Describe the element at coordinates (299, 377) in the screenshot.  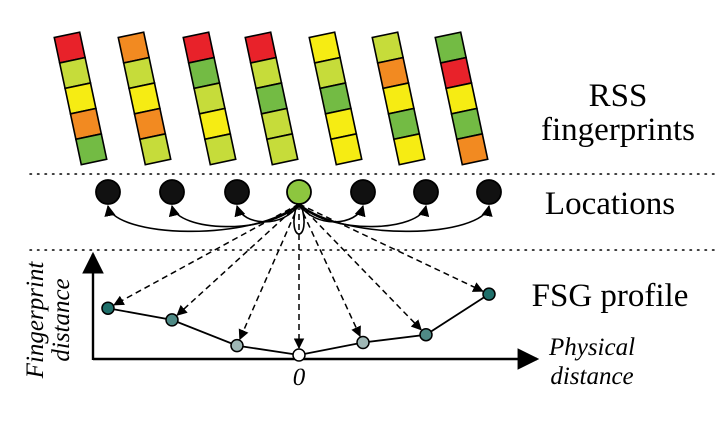
I see `origin-label: 0` at that location.